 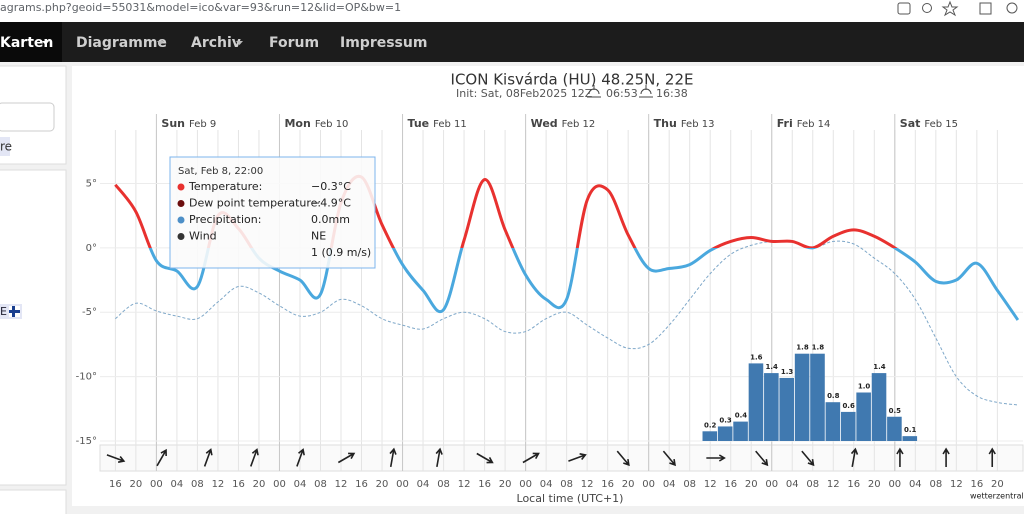 I want to click on day-name: Sat, so click(x=910, y=123).